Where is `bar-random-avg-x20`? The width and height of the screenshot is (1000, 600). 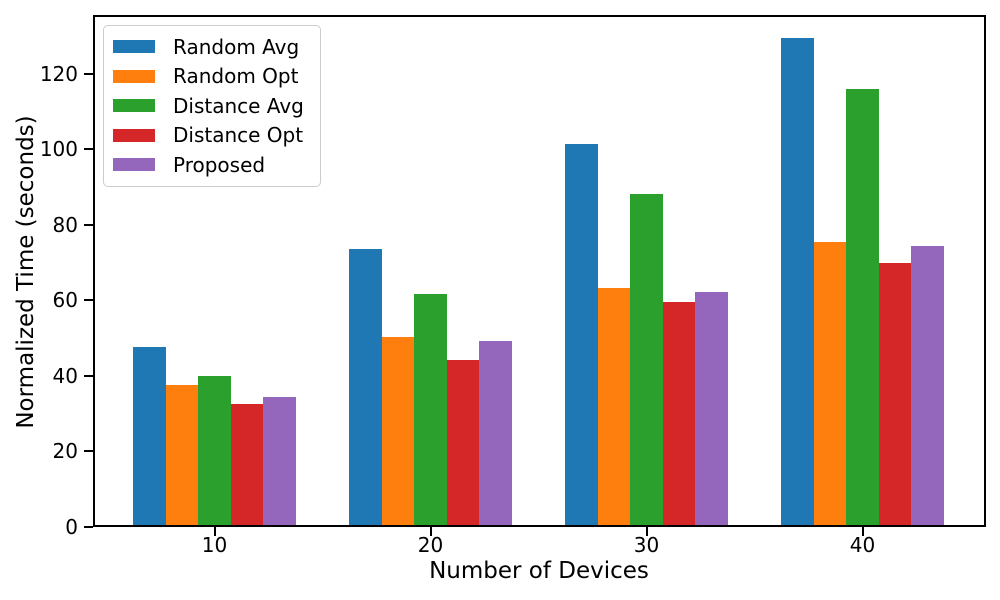
bar-random-avg-x20 is located at coordinates (365, 387).